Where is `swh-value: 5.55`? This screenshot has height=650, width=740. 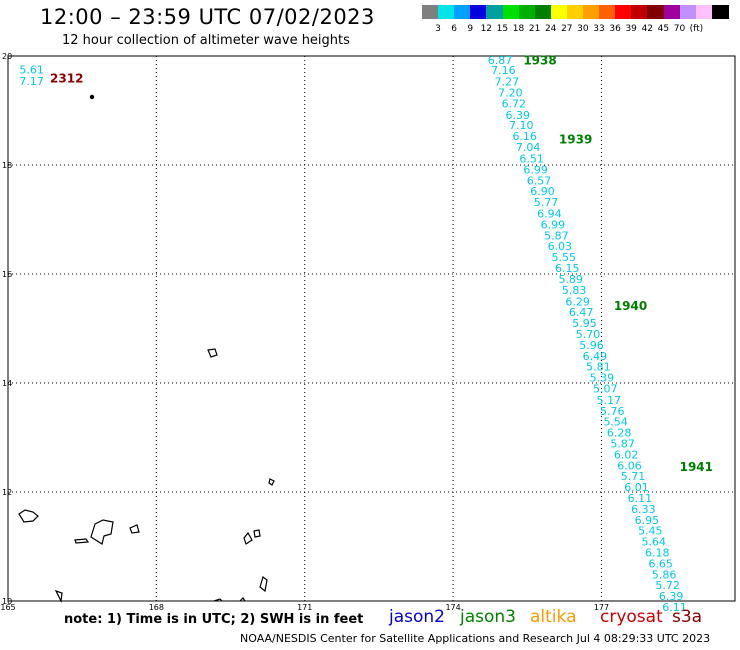 swh-value: 5.55 is located at coordinates (564, 257).